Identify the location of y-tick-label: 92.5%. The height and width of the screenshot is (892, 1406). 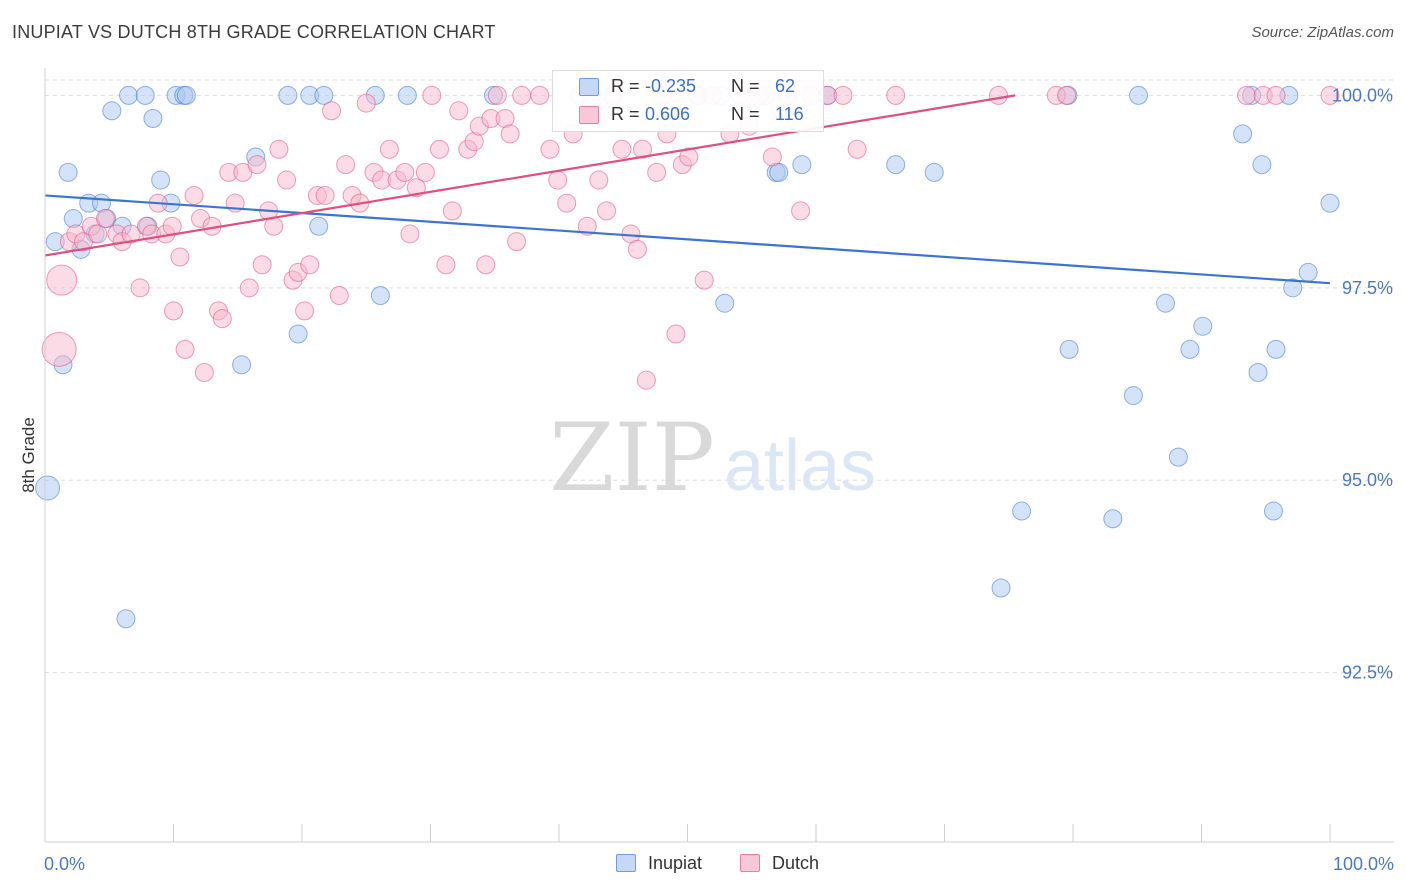
(1367, 673).